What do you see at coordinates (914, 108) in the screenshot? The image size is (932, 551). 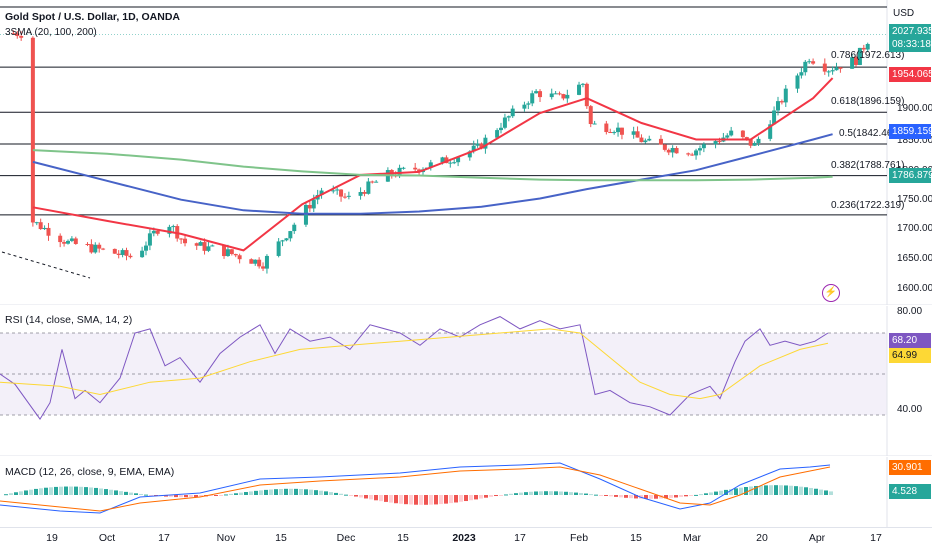 I see `price-axis-label: 1900.000` at bounding box center [914, 108].